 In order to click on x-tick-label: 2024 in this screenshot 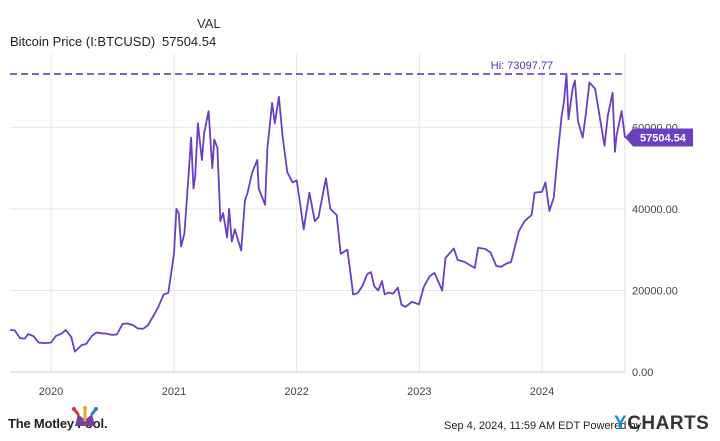, I will do `click(542, 392)`.